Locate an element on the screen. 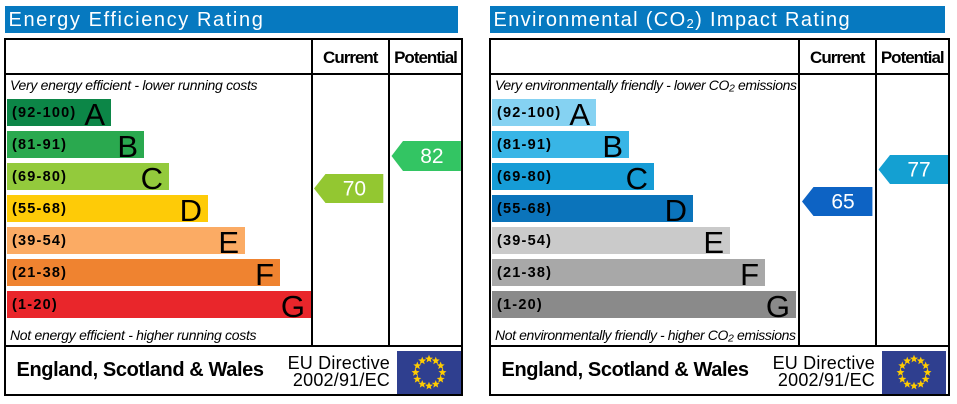 Image resolution: width=957 pixels, height=404 pixels. svg-text: 77 is located at coordinates (918, 170).